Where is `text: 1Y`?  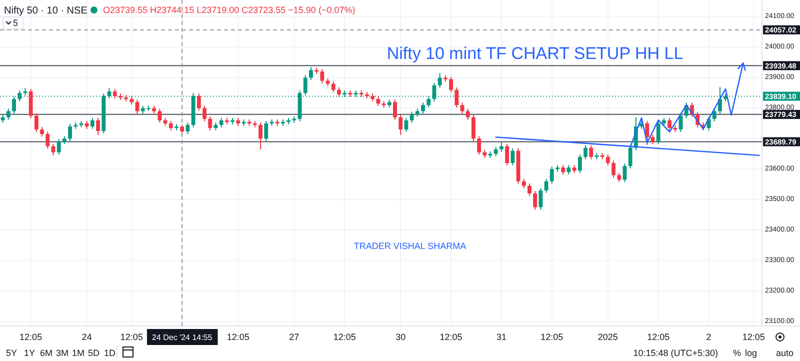
text: 1Y is located at coordinates (30, 353).